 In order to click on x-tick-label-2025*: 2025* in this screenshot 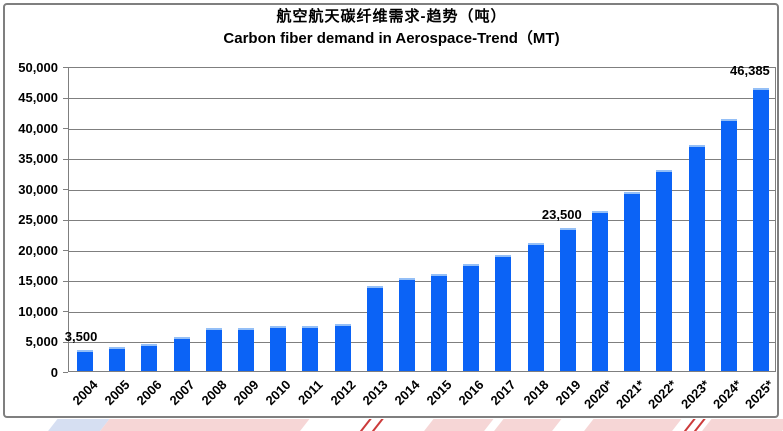, I will do `click(759, 394)`.